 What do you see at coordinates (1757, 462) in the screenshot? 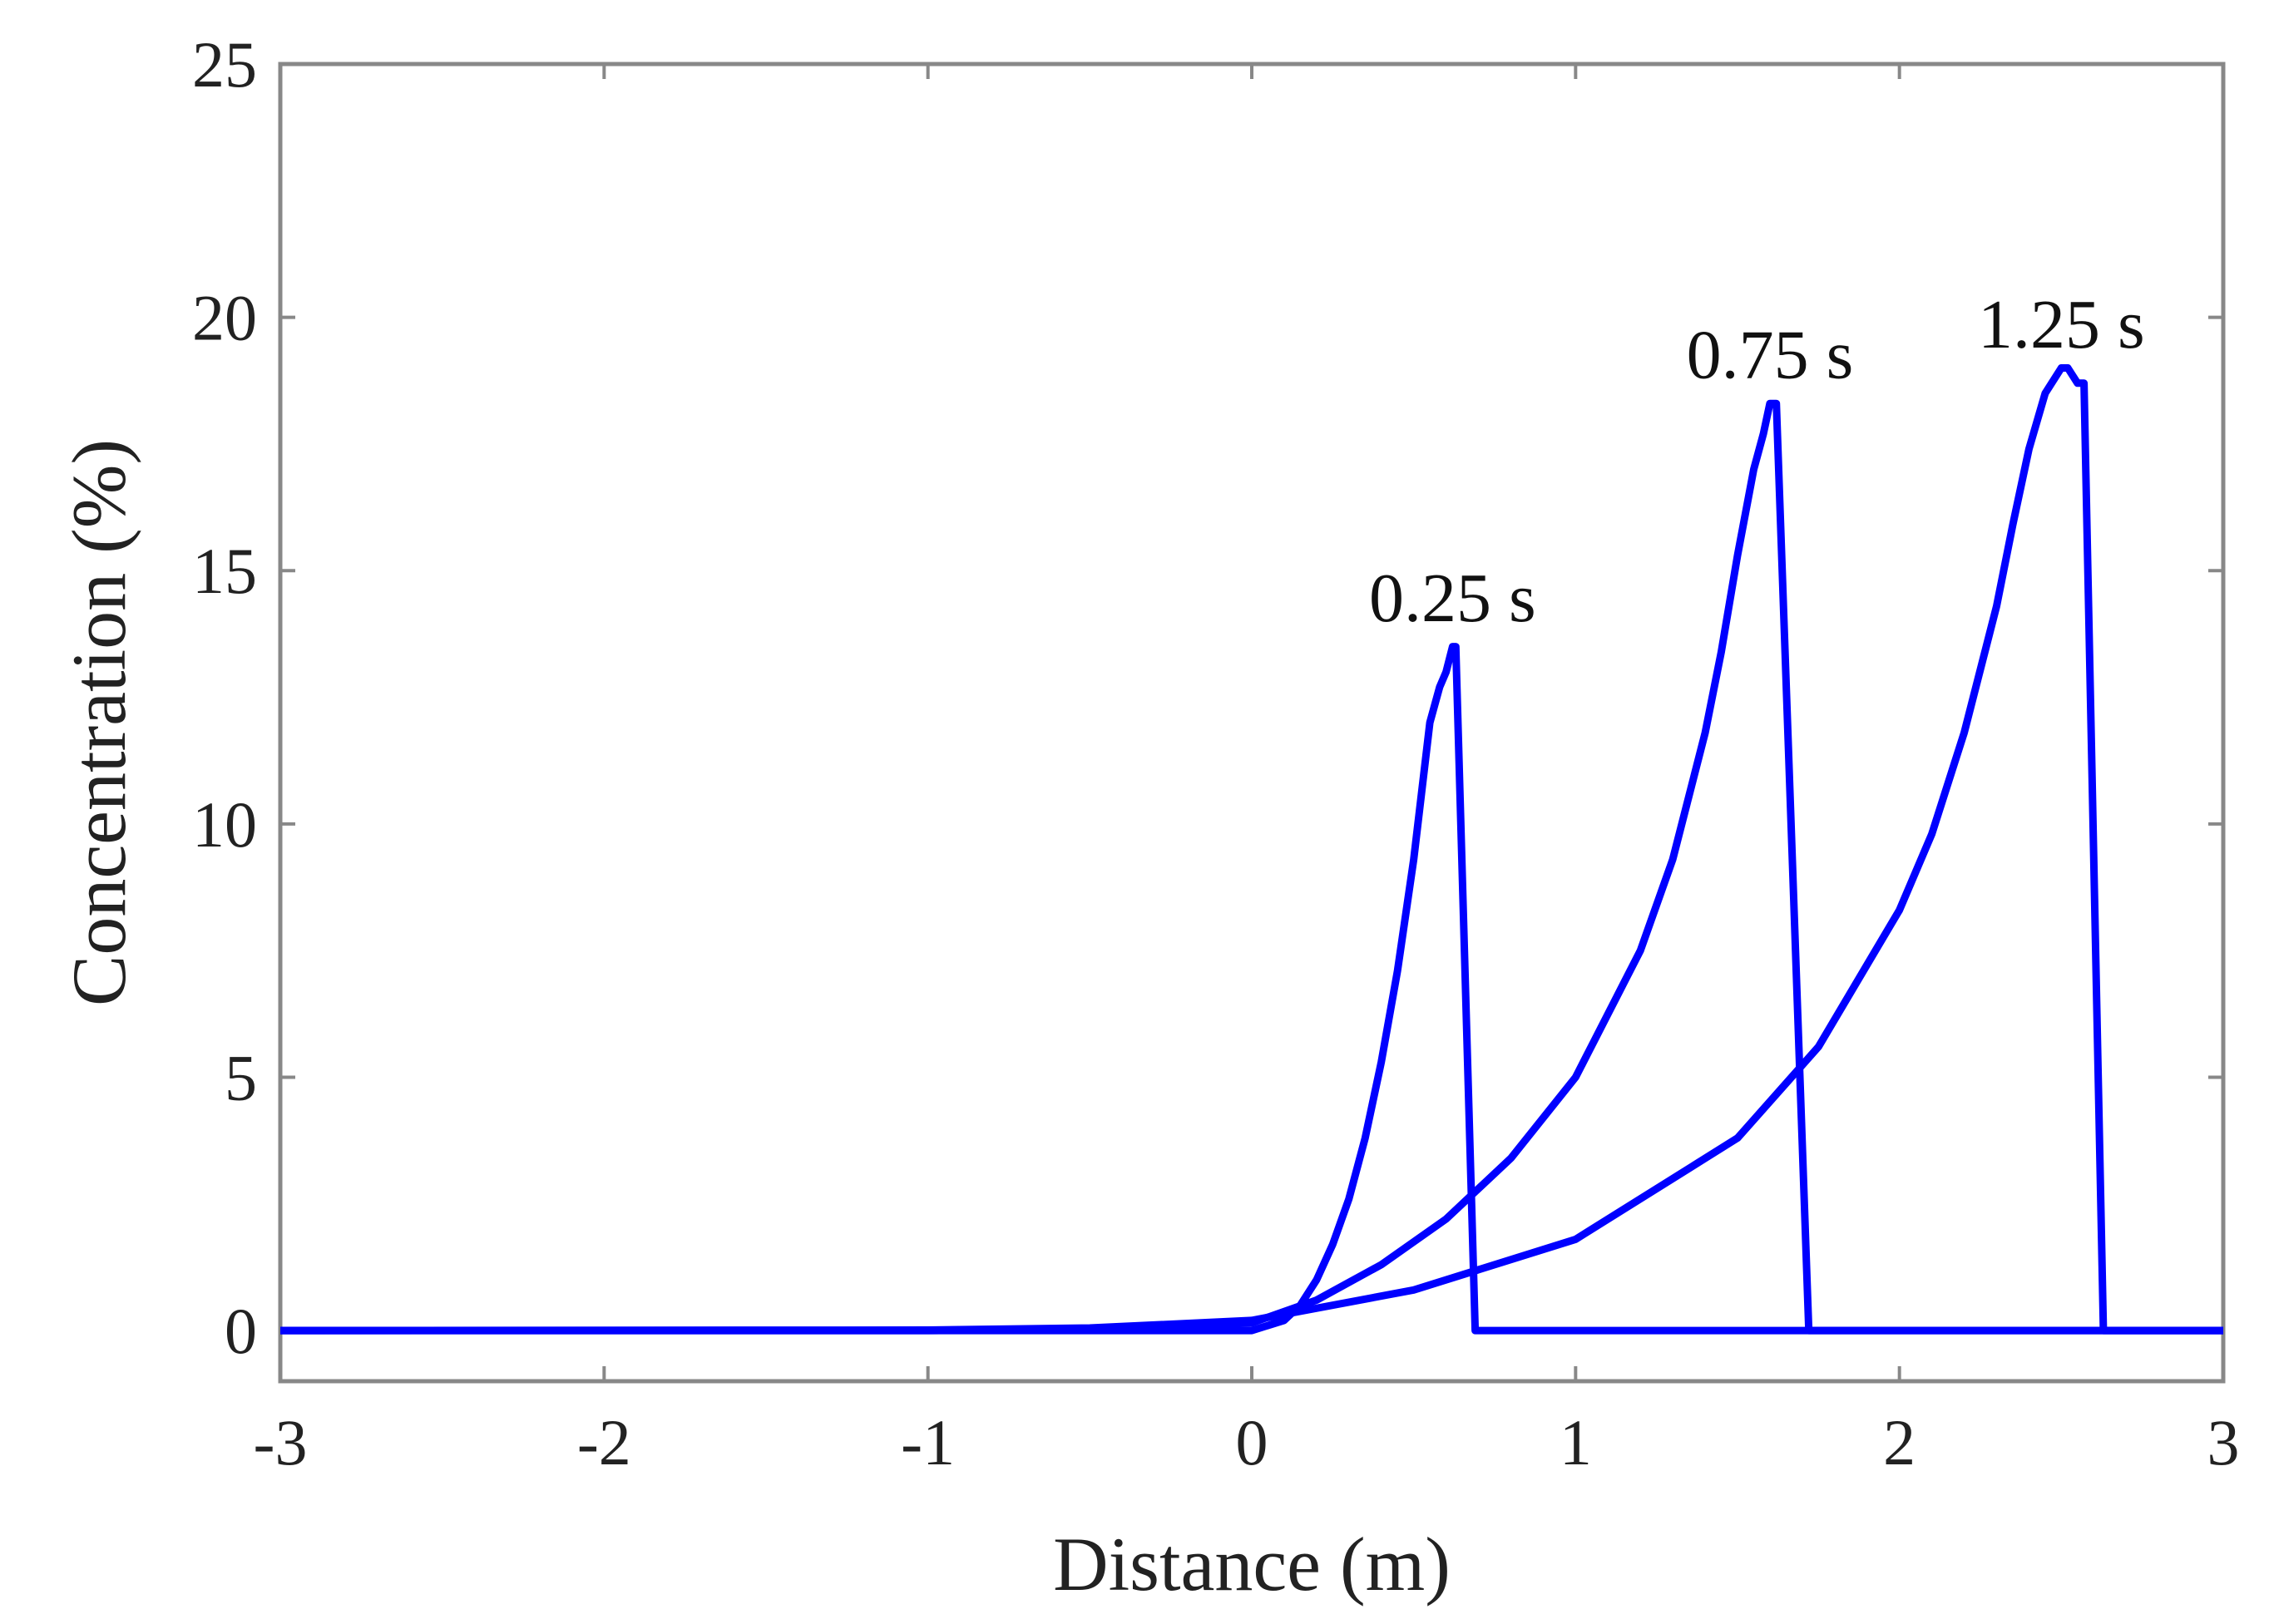
I see `annotations: 0.25 s 0.75 s 1.25 s` at bounding box center [1757, 462].